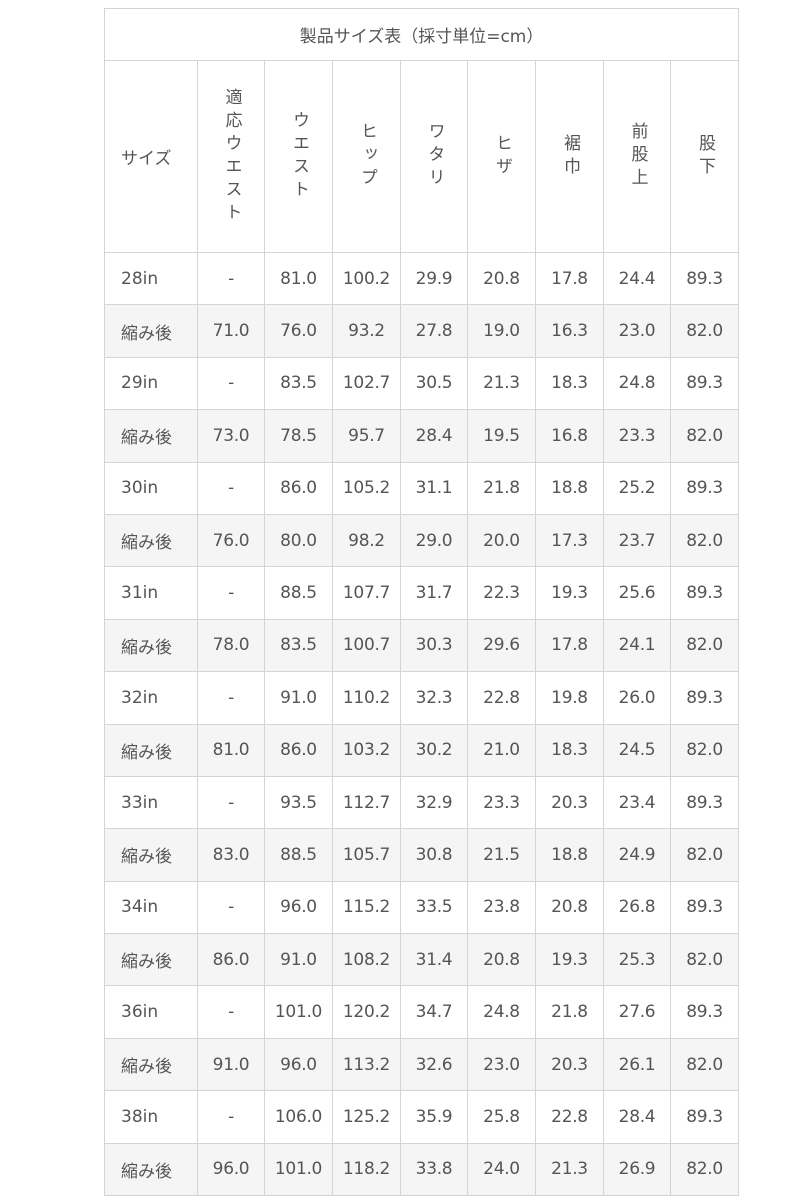 Image resolution: width=800 pixels, height=1200 pixels. What do you see at coordinates (366, 1064) in the screenshot?
I see `measurement-cell: 113.2` at bounding box center [366, 1064].